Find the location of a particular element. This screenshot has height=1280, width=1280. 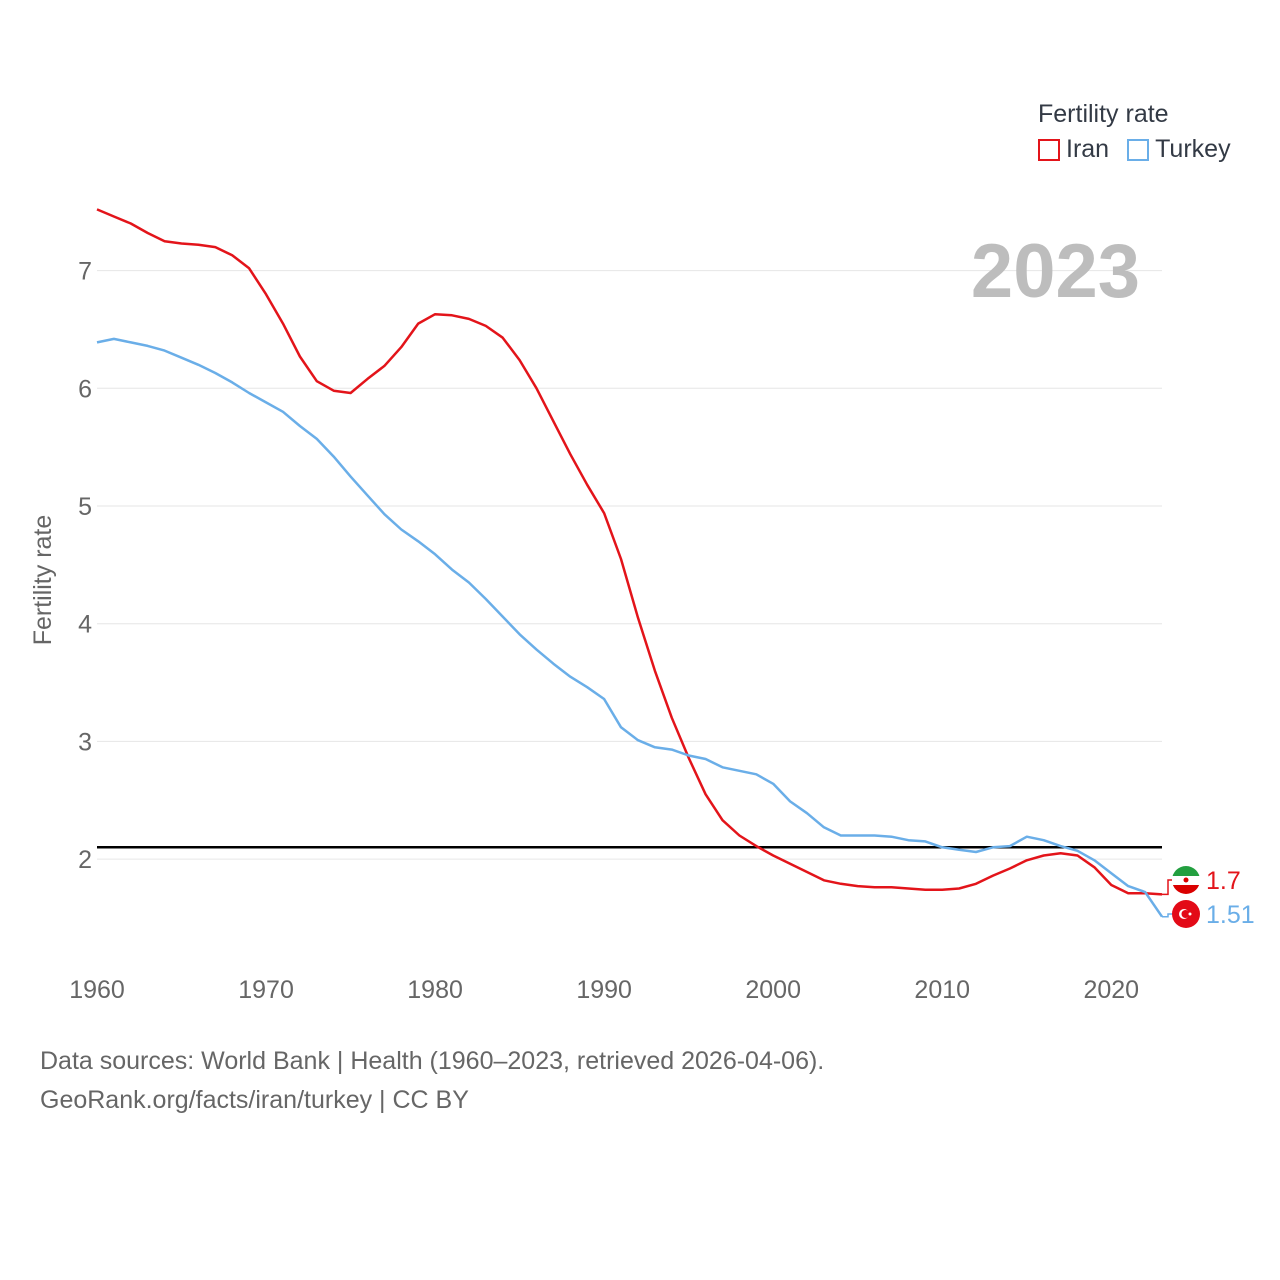

y-tick-label: 2 is located at coordinates (85, 860).